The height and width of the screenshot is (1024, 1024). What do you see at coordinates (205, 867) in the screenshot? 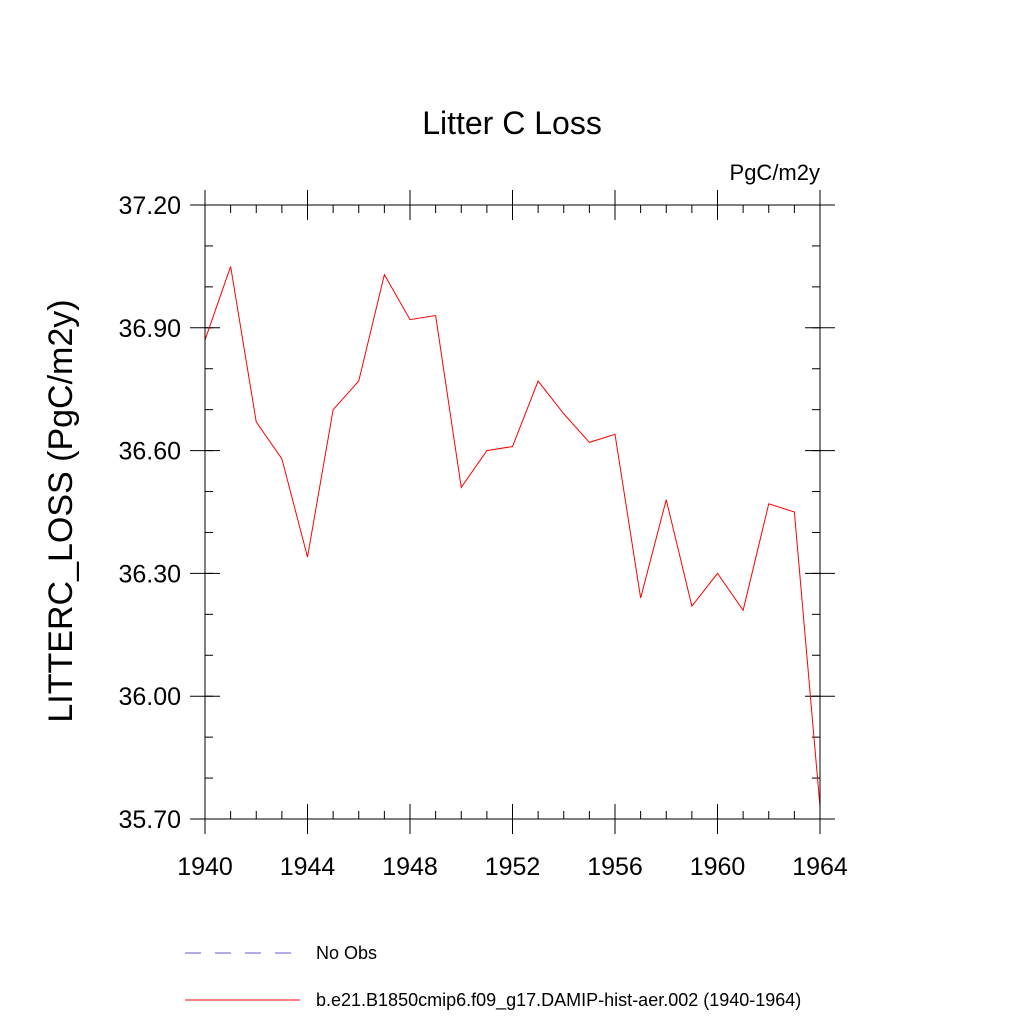
I see `x-tick-label: 1940` at bounding box center [205, 867].